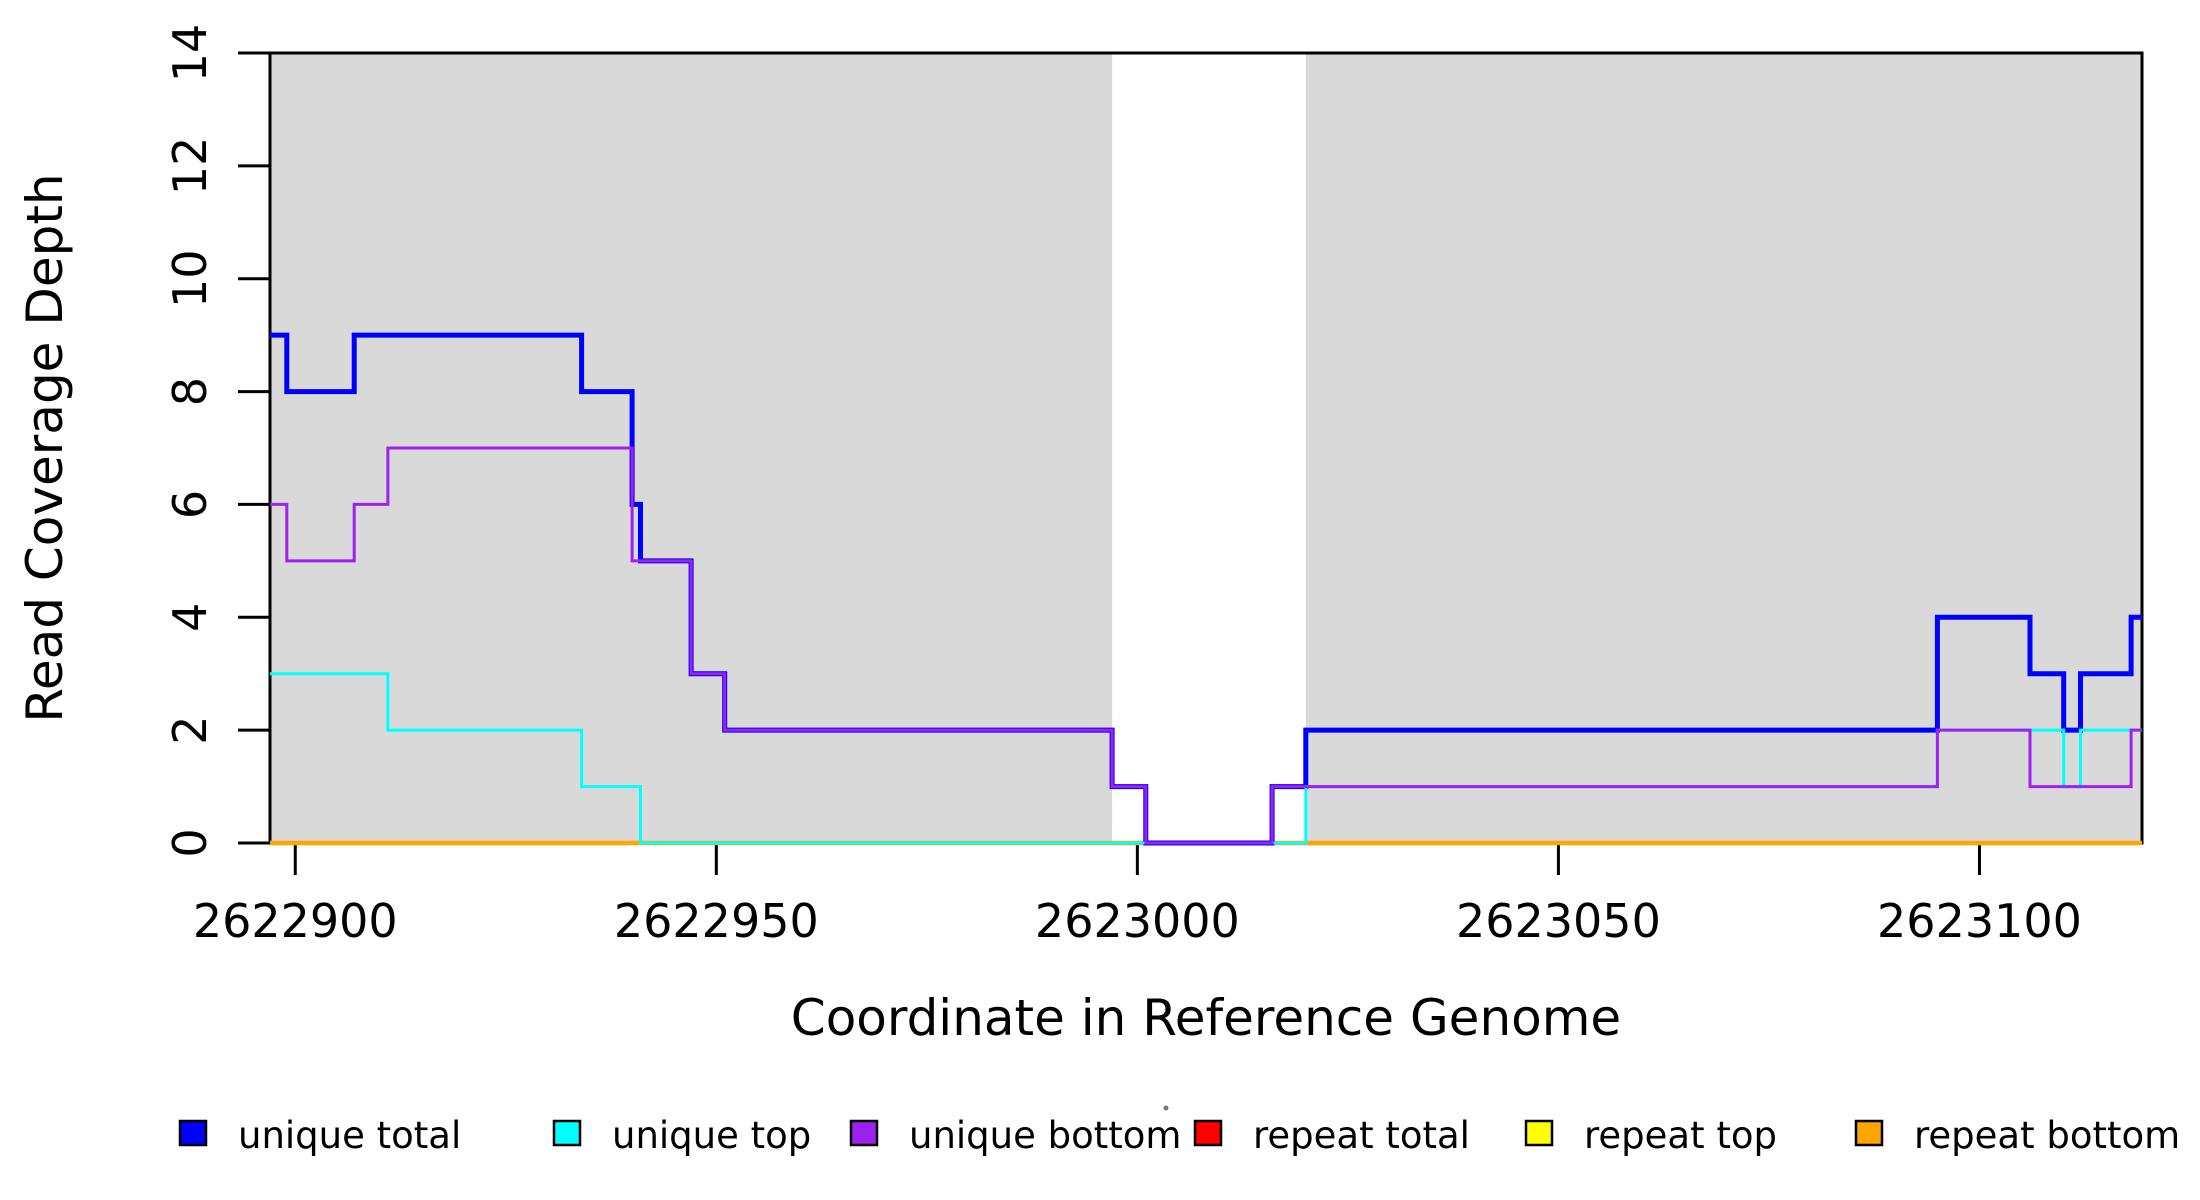 The image size is (2200, 1200). Describe the element at coordinates (1558, 921) in the screenshot. I see `x-tick-label: 2623050` at that location.